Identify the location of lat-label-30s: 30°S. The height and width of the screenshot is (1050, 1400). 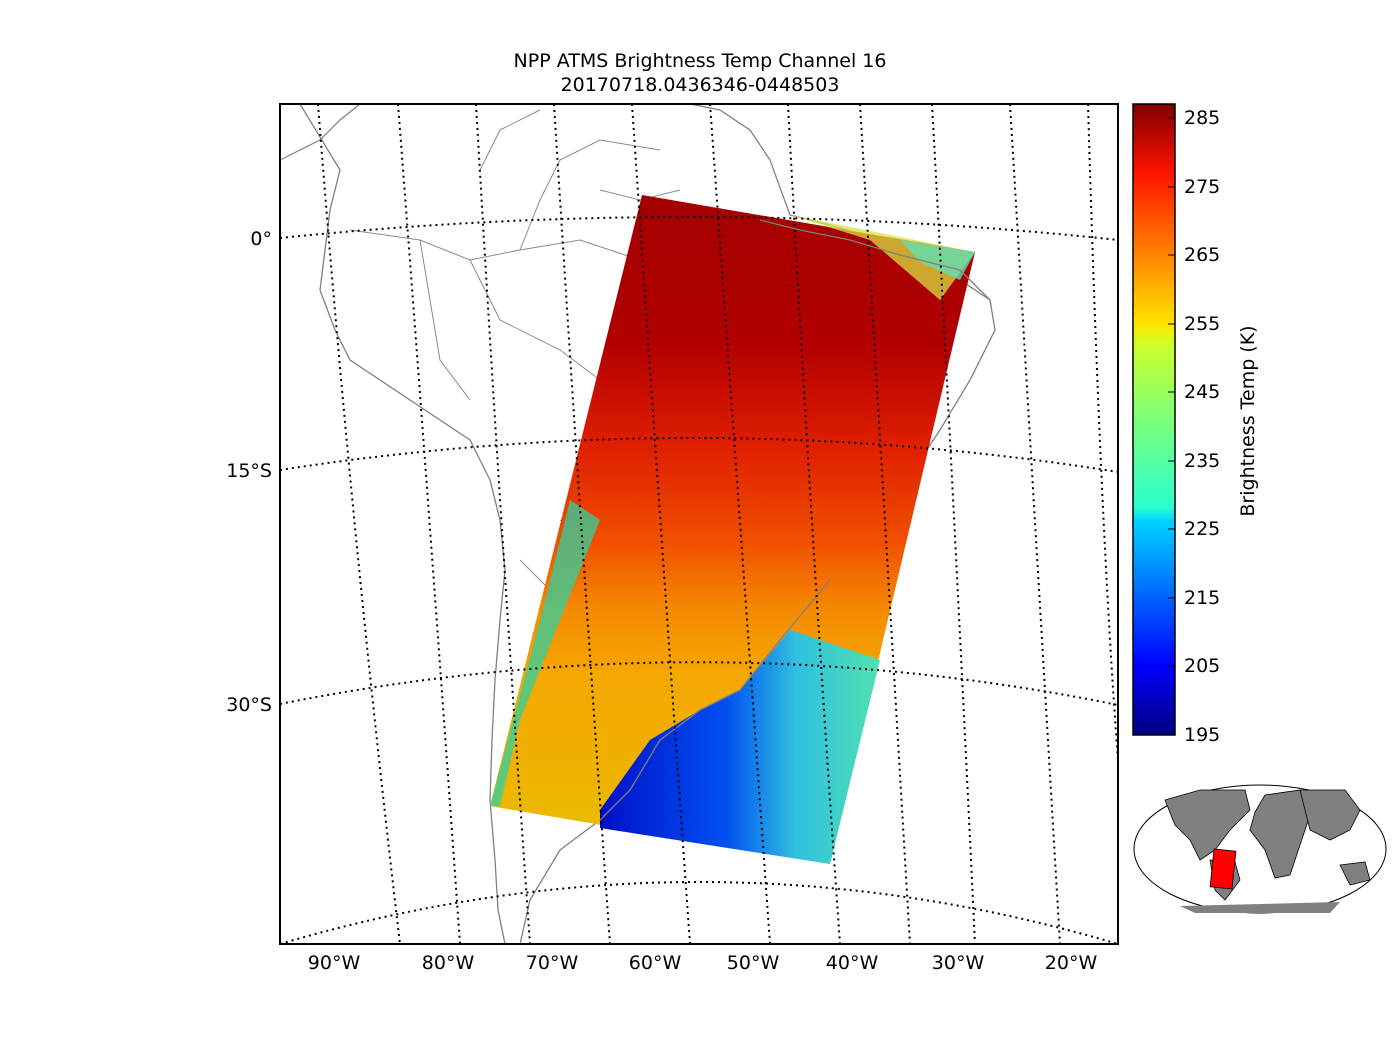
(249, 705).